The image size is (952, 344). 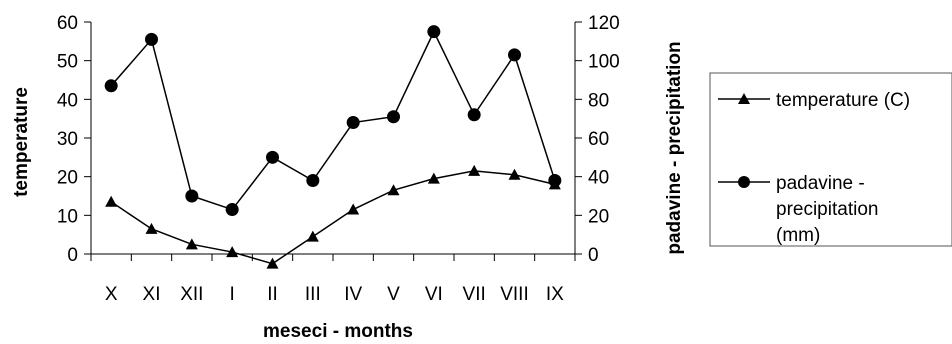 I want to click on y-axis-ticks: 0 10 20 30 40 50 60, so click(x=74, y=139).